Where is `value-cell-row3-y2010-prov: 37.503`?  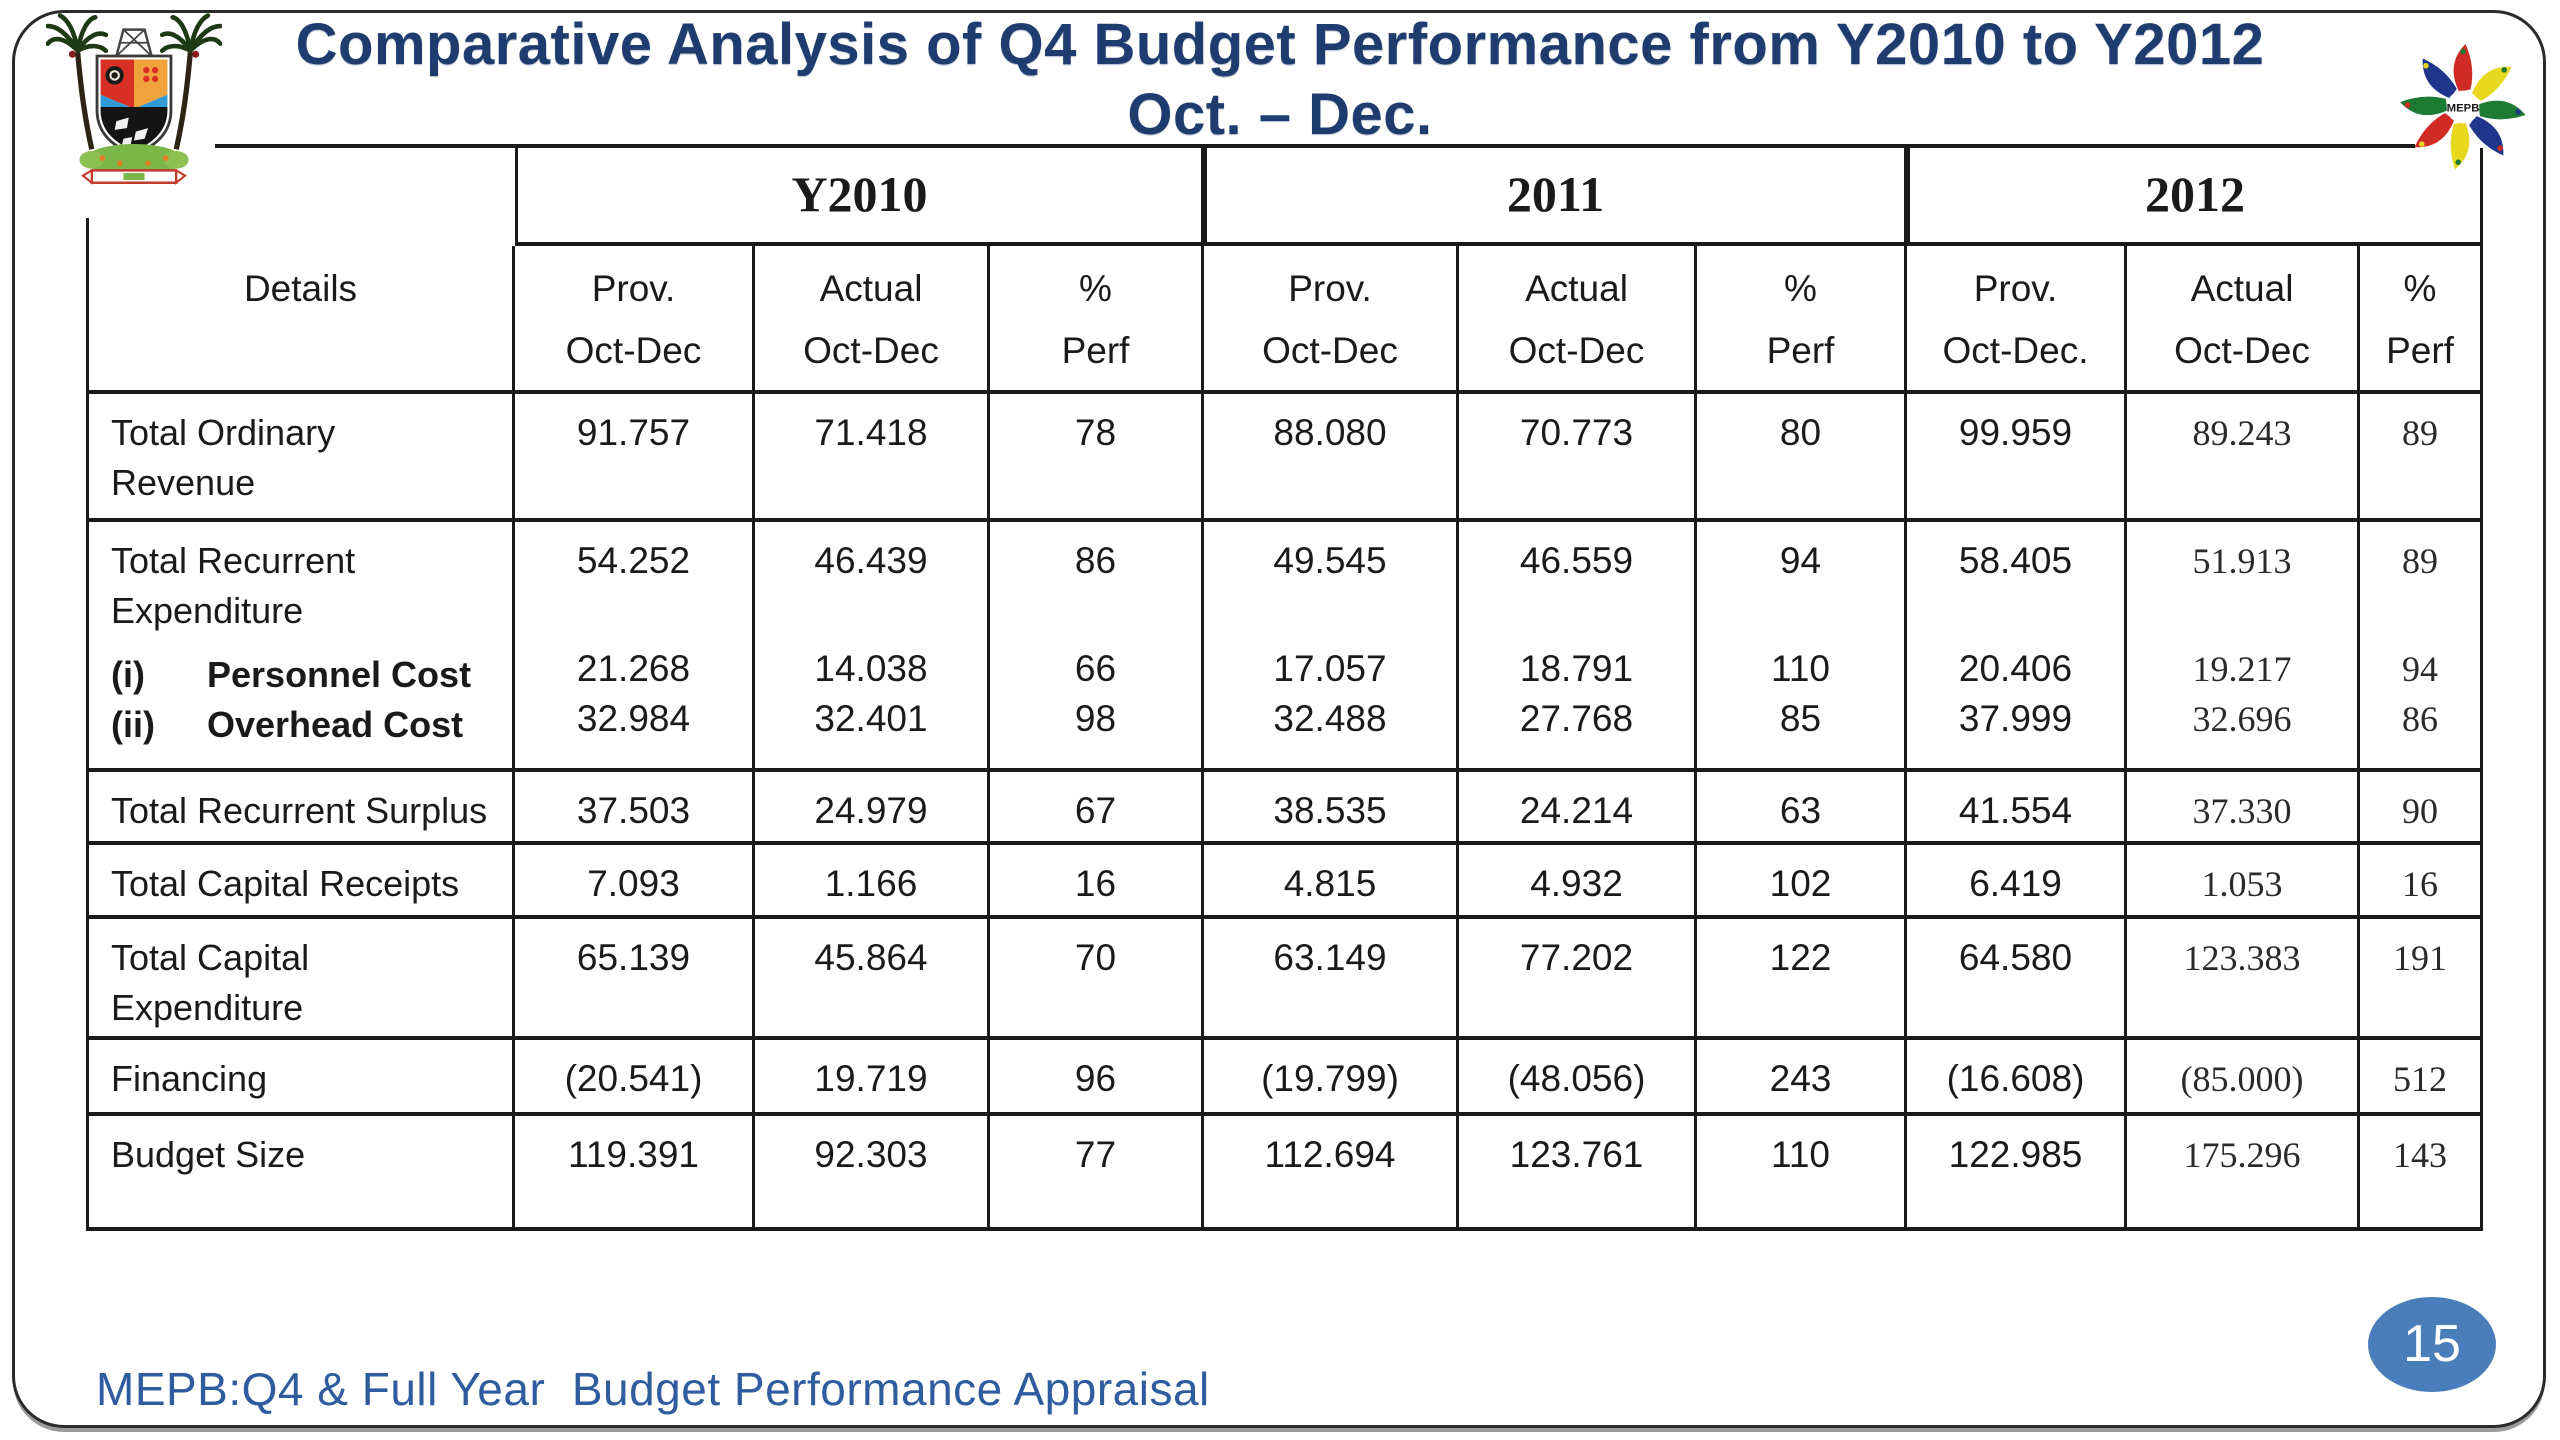 value-cell-row3-y2010-prov: 37.503 is located at coordinates (635, 808).